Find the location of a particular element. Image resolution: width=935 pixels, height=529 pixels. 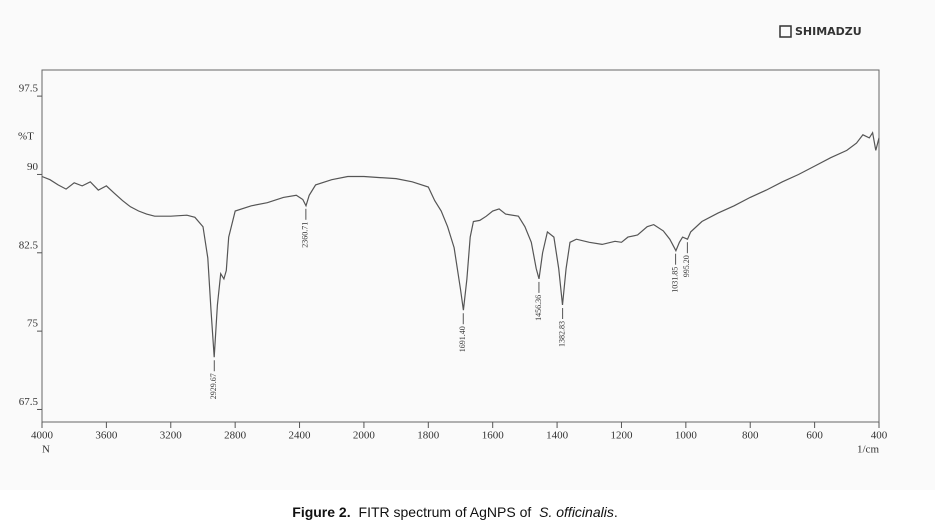

caption-species: S. officinalis is located at coordinates (576, 512).